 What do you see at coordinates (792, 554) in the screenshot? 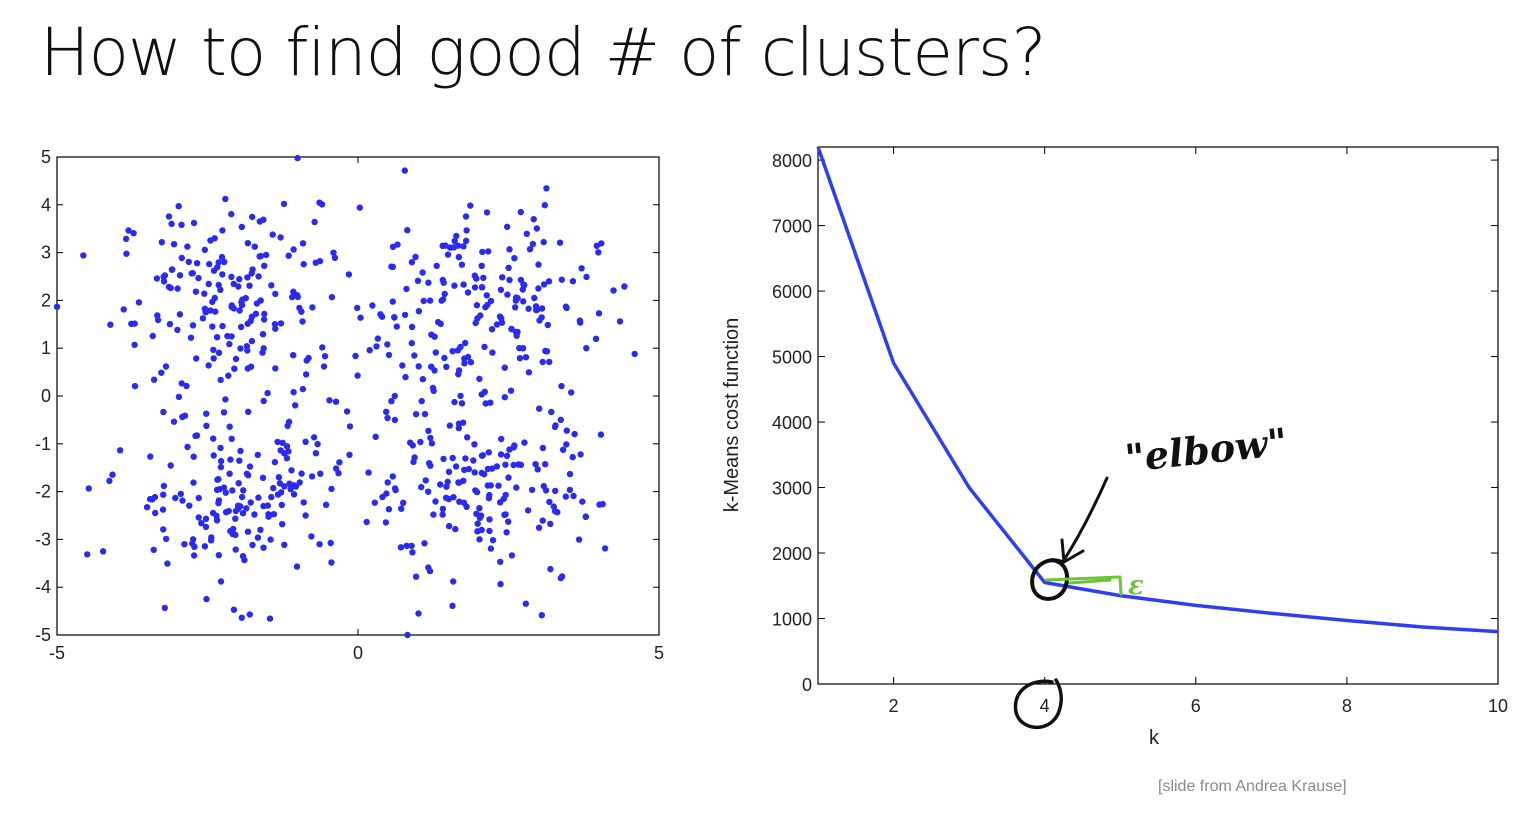
I see `line-y-tick-label: 2000` at bounding box center [792, 554].